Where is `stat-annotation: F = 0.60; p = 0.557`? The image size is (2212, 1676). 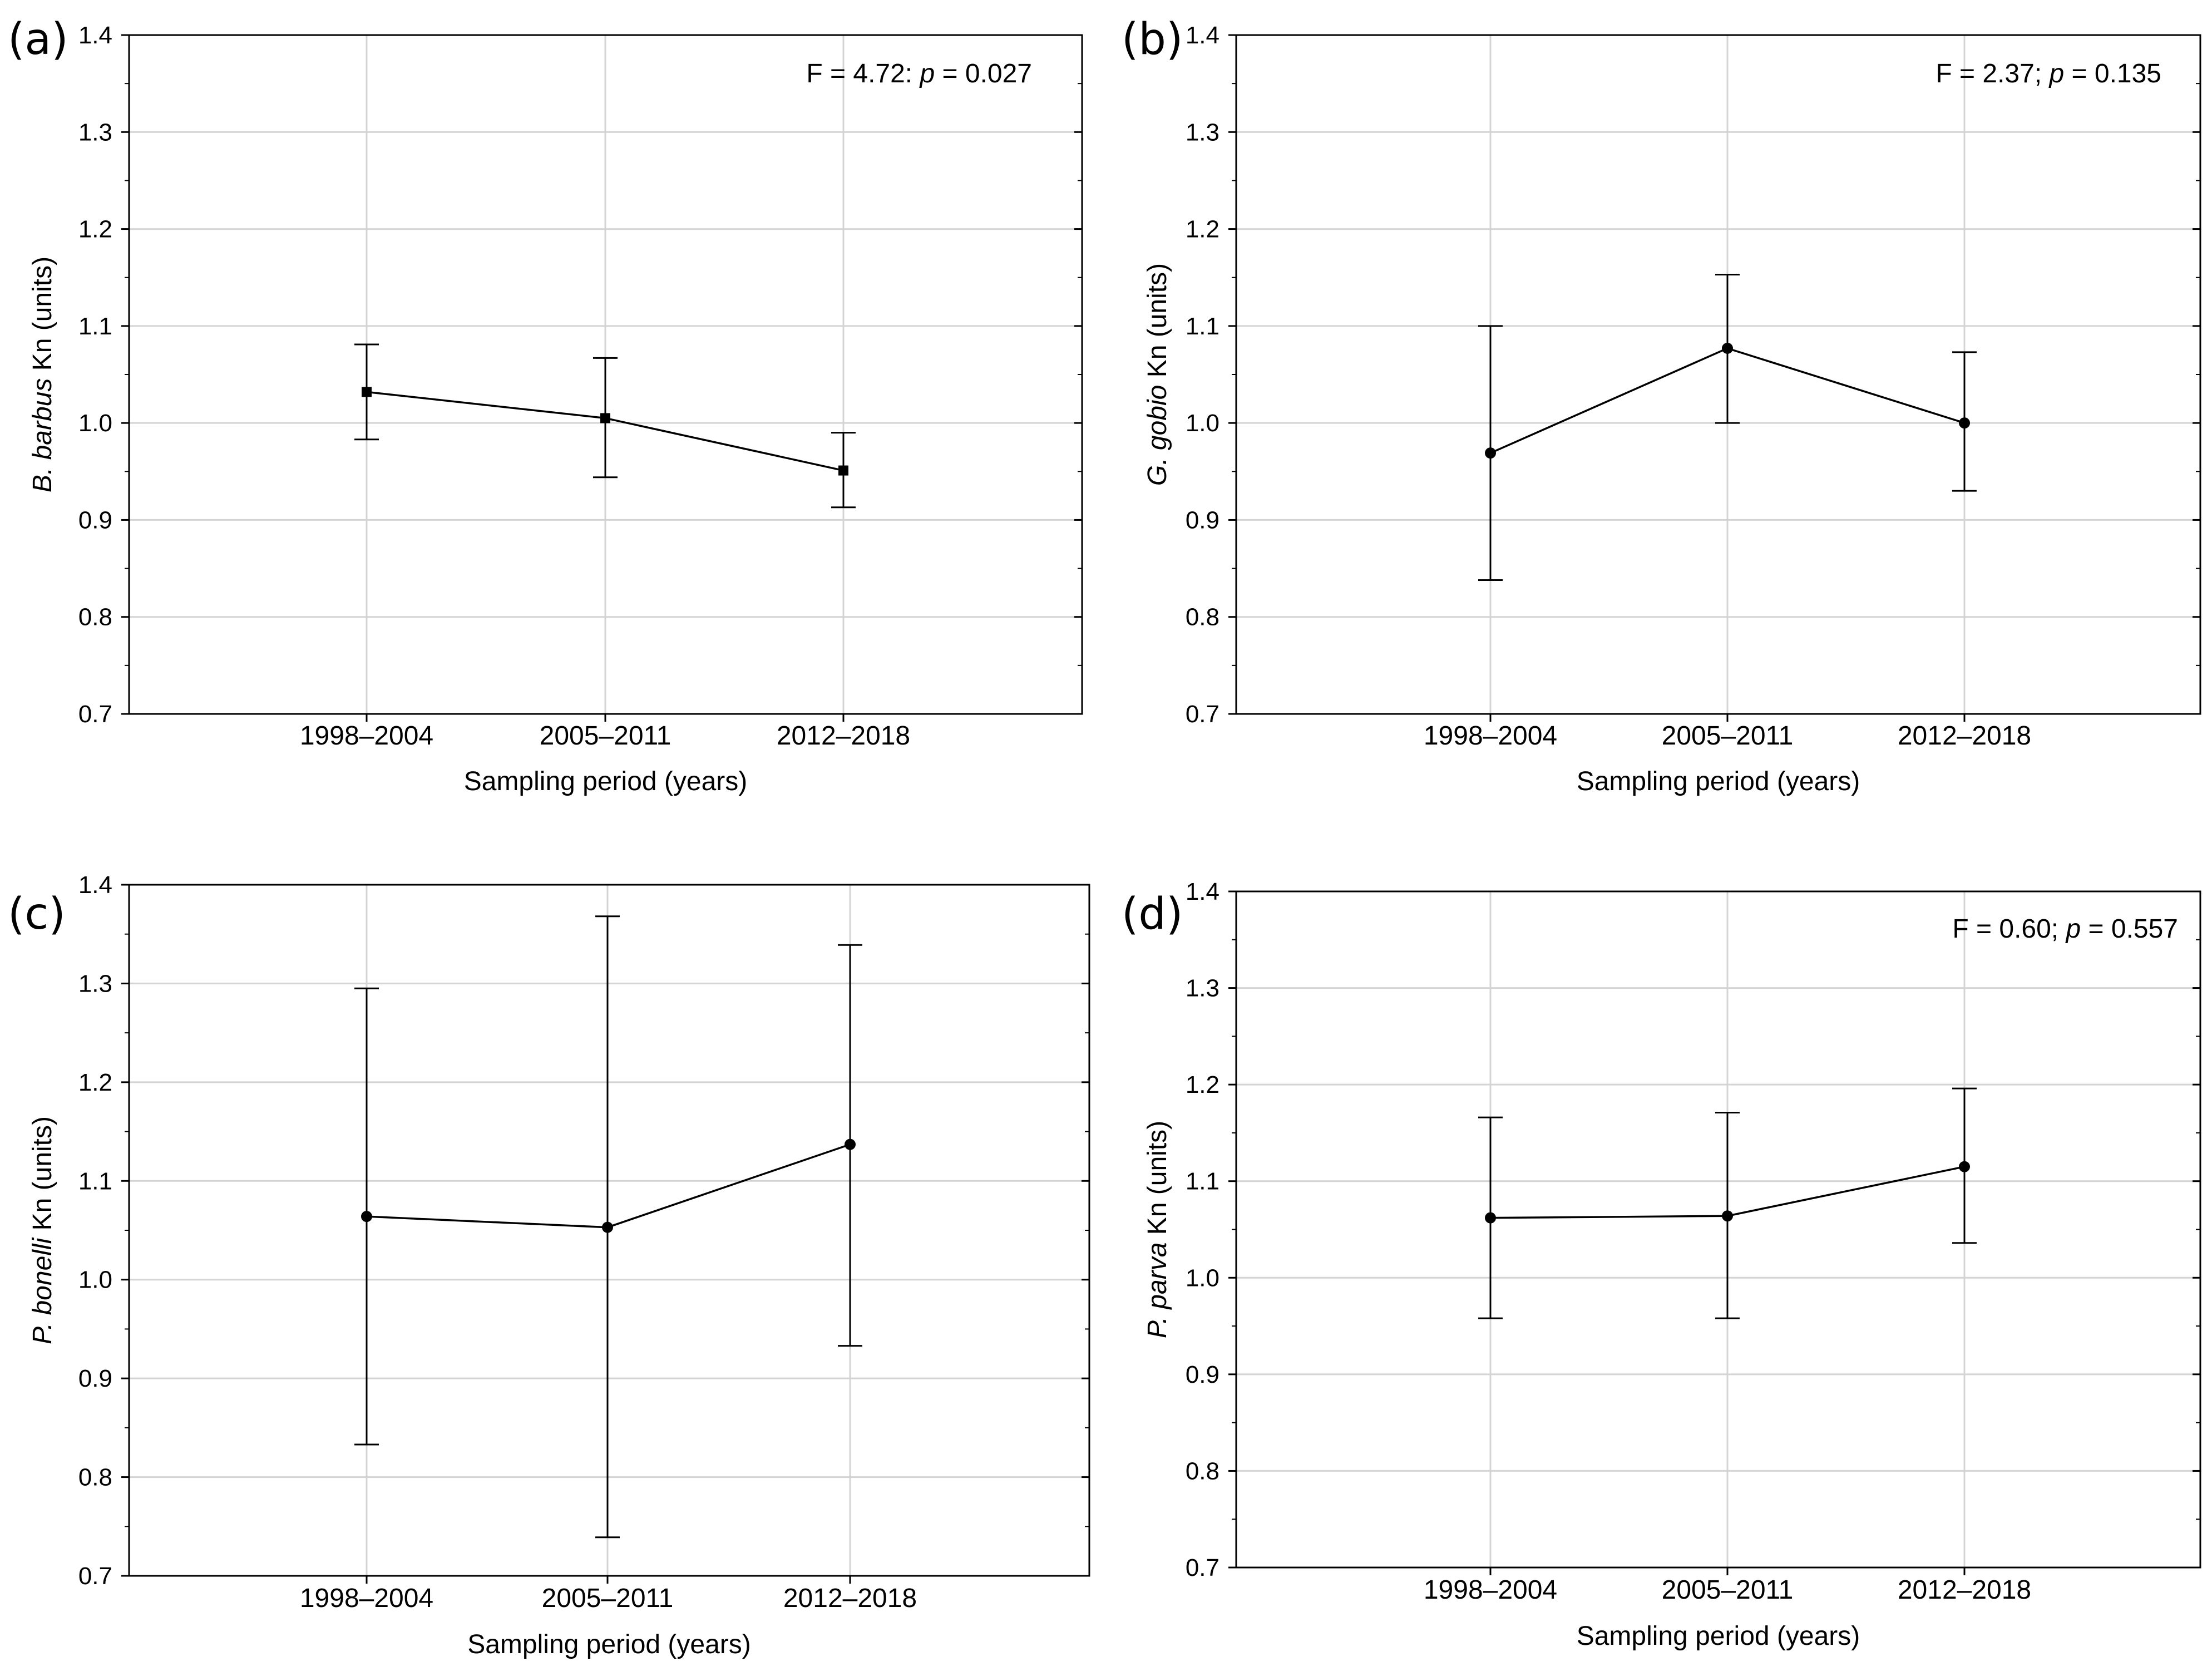 stat-annotation: F = 0.60; p = 0.557 is located at coordinates (2065, 929).